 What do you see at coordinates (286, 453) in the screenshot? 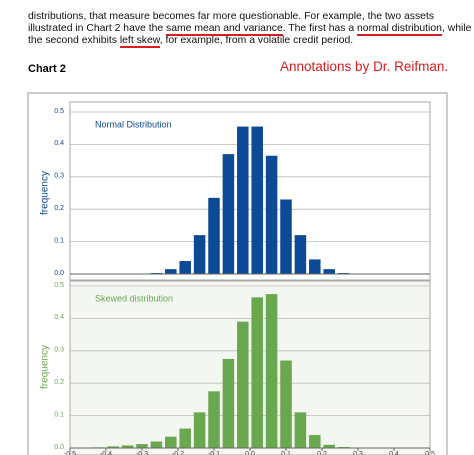
I see `x-tick-label: 0.1` at bounding box center [286, 453].